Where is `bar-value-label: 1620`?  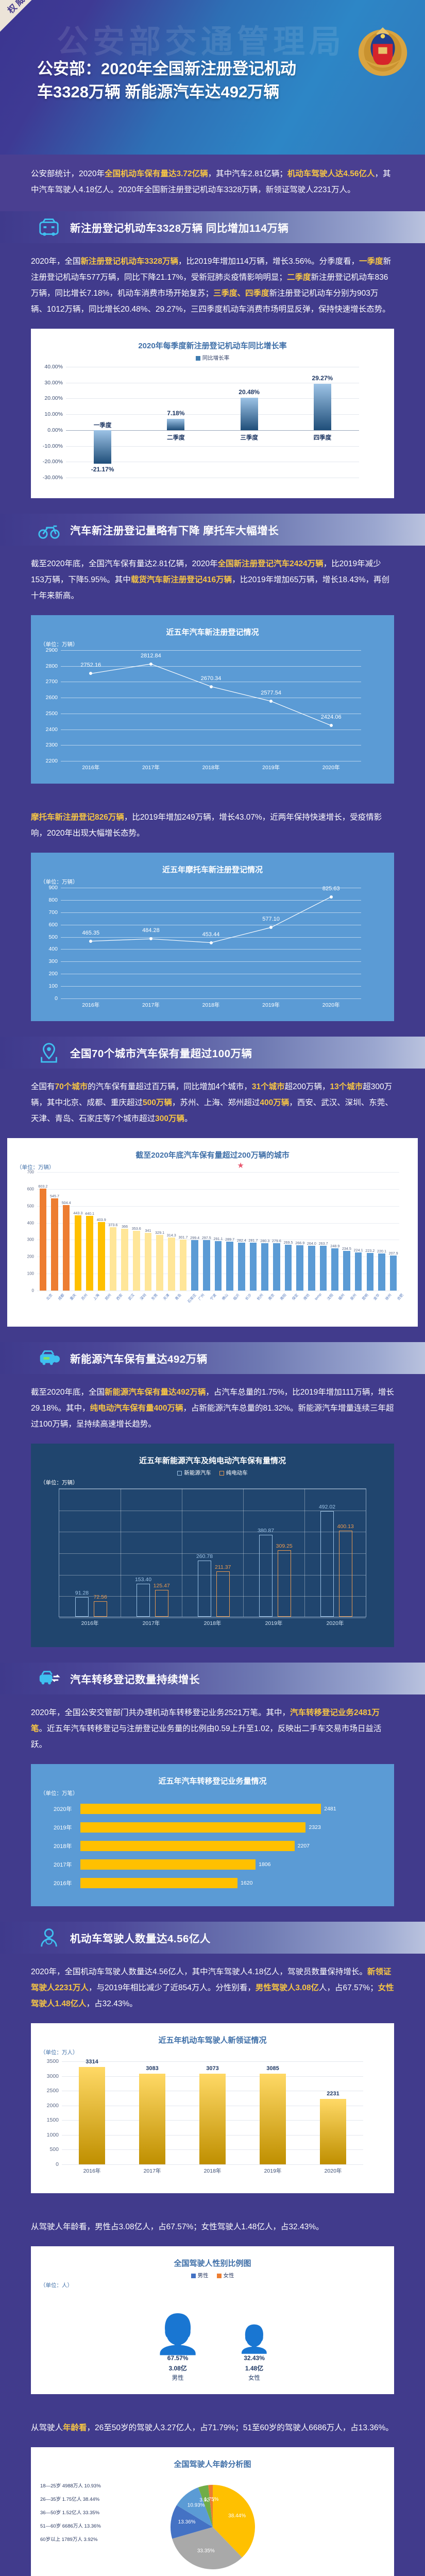 bar-value-label: 1620 is located at coordinates (247, 1883).